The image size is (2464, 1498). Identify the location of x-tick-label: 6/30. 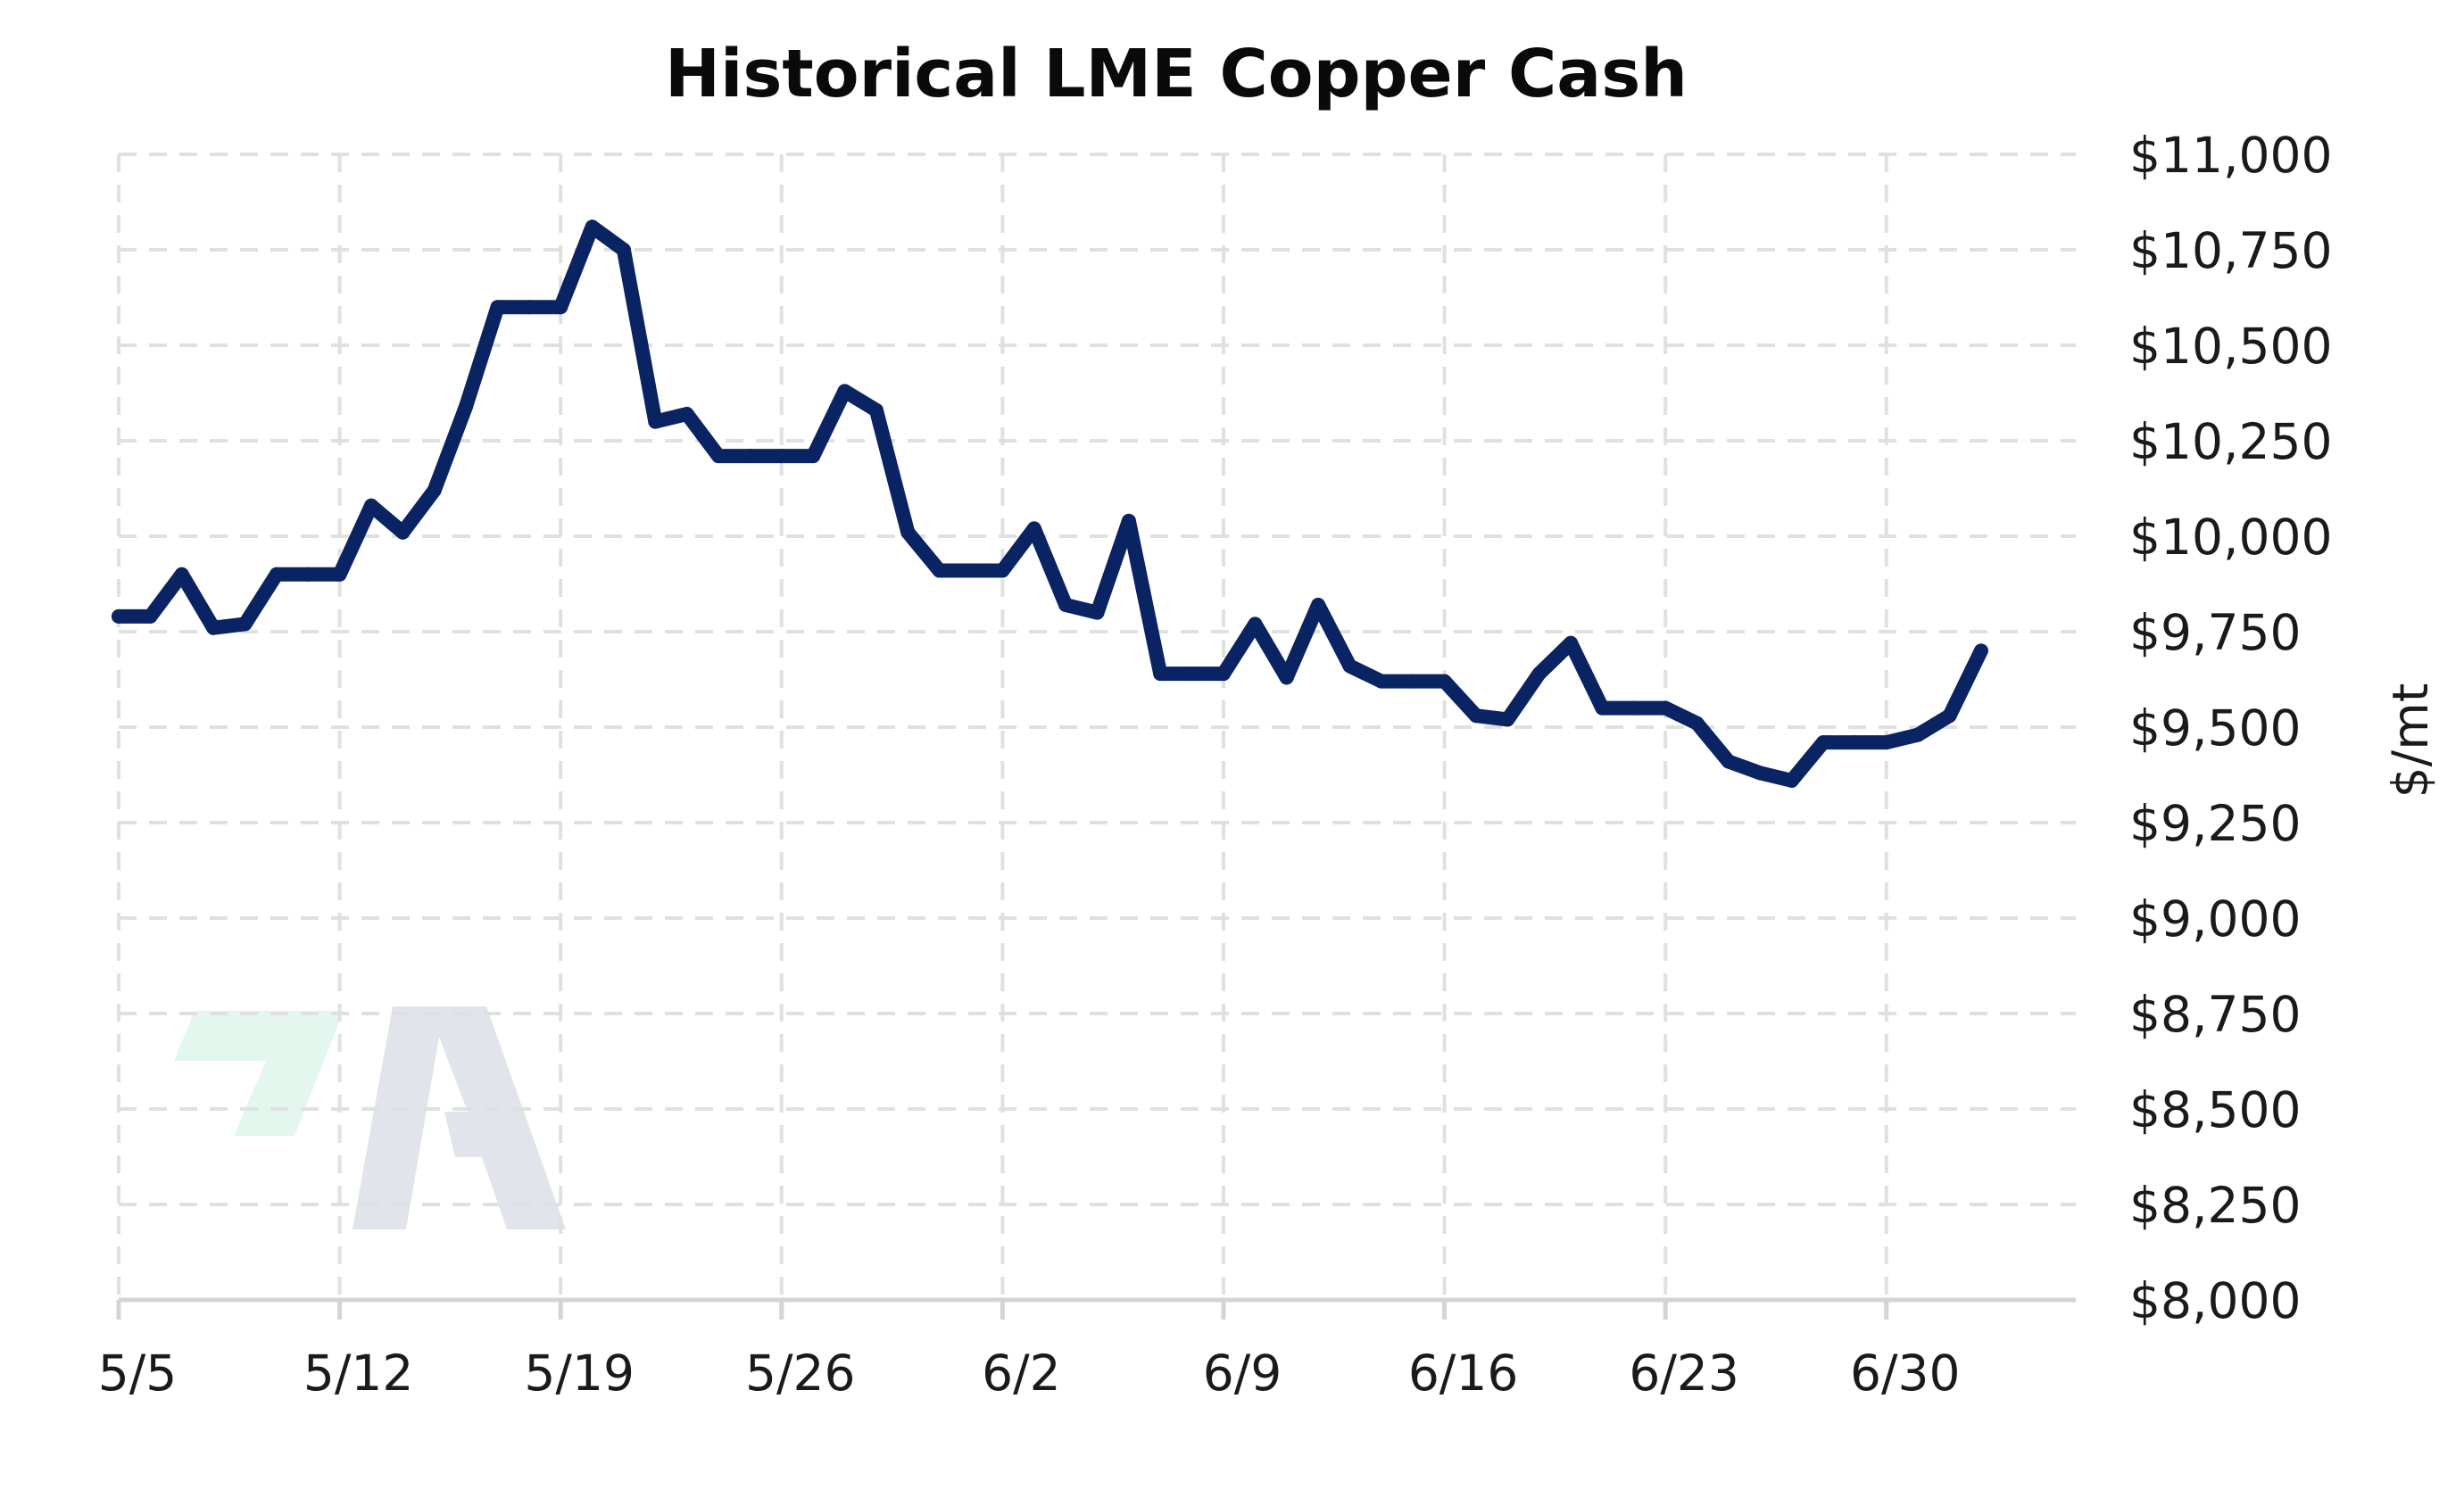
(1905, 1373).